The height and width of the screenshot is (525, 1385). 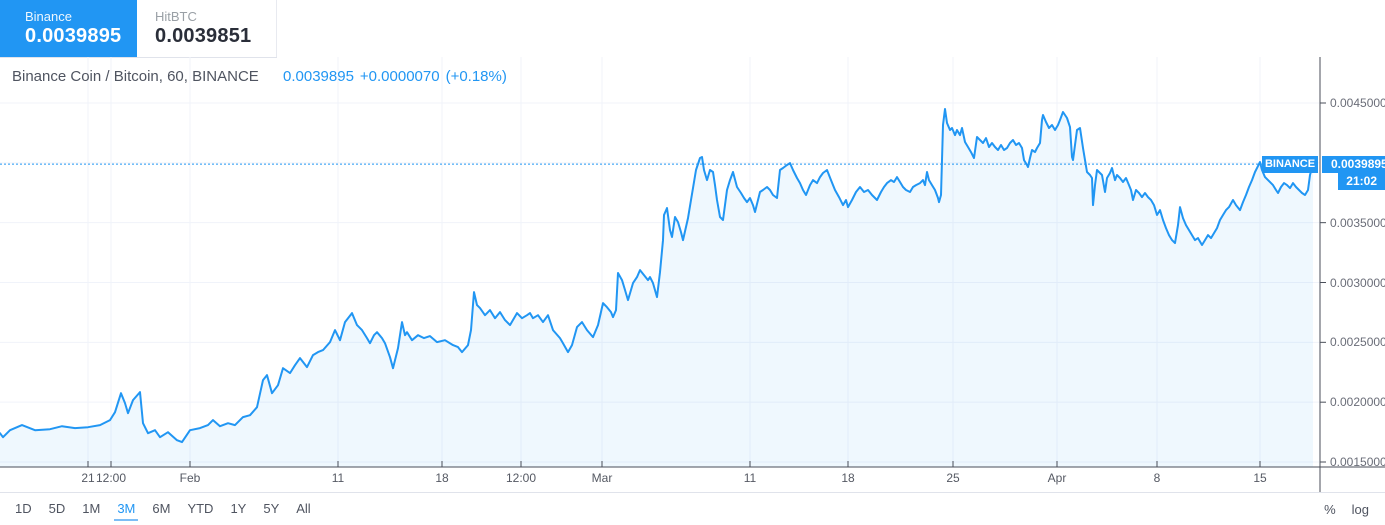 What do you see at coordinates (48, 16) in the screenshot?
I see `tab-label: Binance` at bounding box center [48, 16].